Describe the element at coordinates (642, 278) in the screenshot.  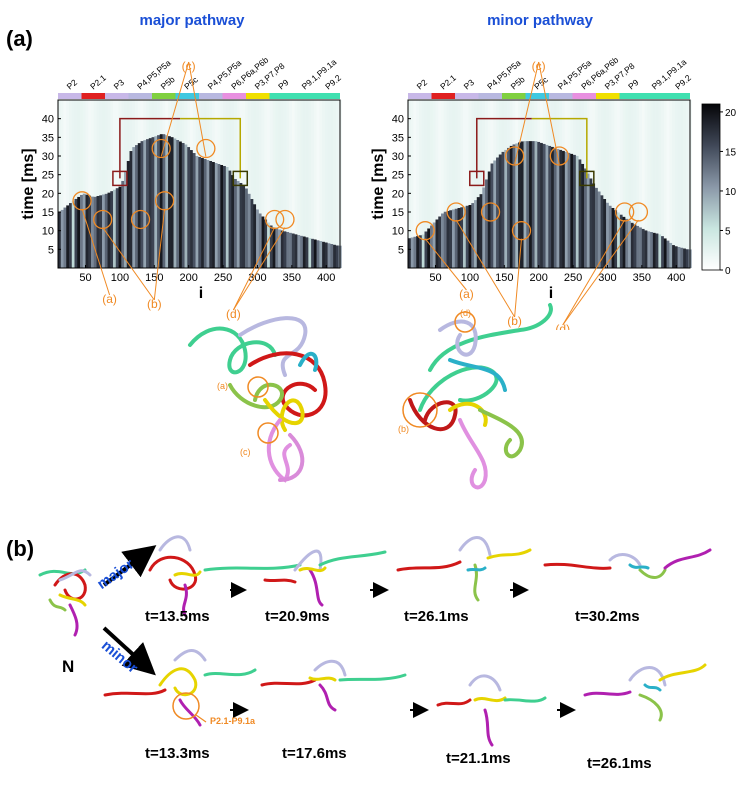
I see `x-tick-label-350: 350` at that location.